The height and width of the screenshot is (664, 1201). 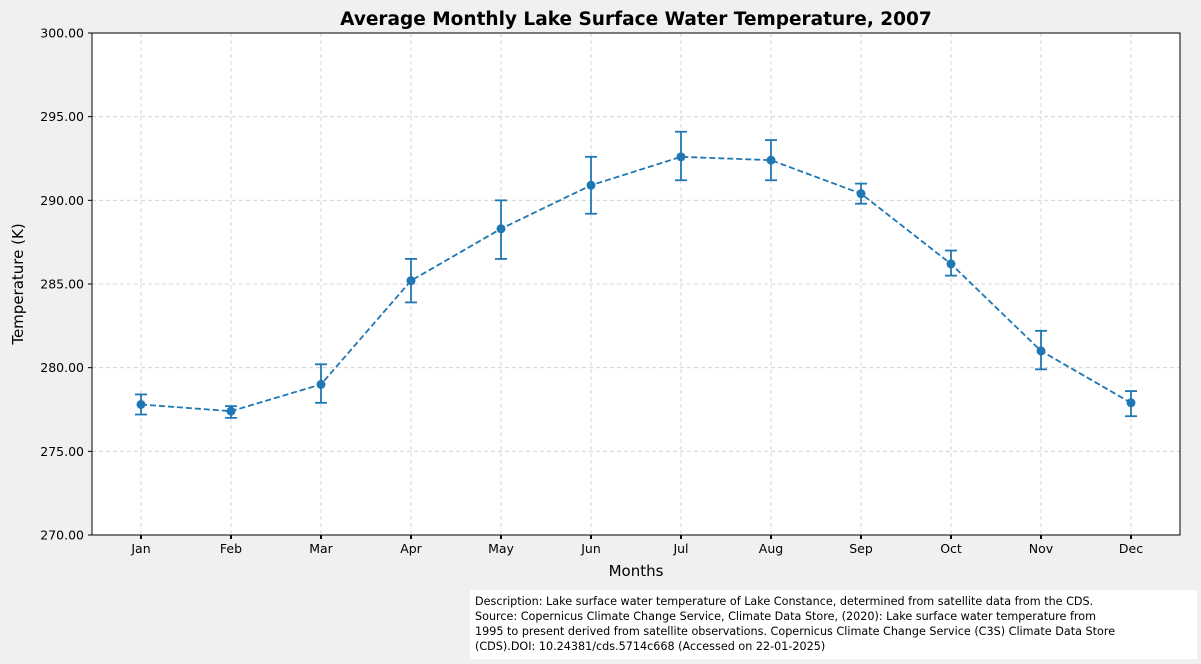 What do you see at coordinates (1041, 548) in the screenshot?
I see `x-tick-label: Nov` at bounding box center [1041, 548].